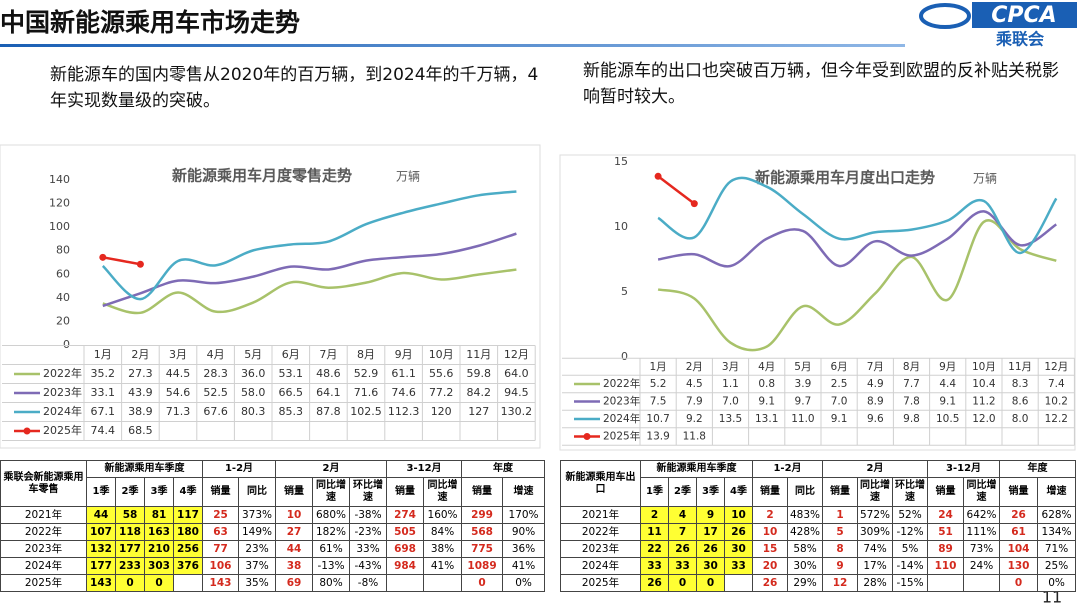  What do you see at coordinates (524, 492) in the screenshot?
I see `column-header: 增速` at bounding box center [524, 492].